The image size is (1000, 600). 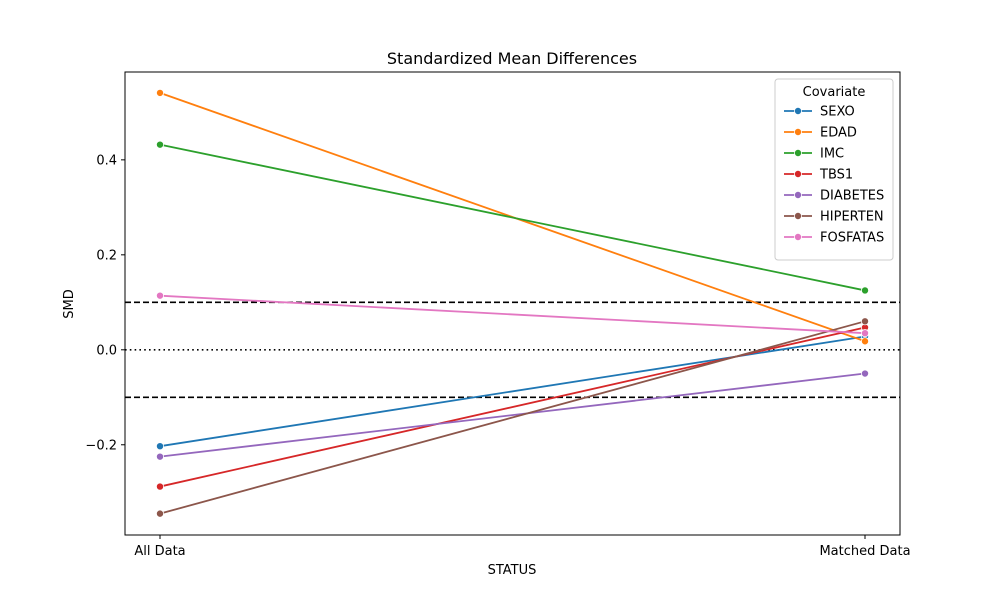 What do you see at coordinates (106, 255) in the screenshot?
I see `y-tick-label: 0.2` at bounding box center [106, 255].